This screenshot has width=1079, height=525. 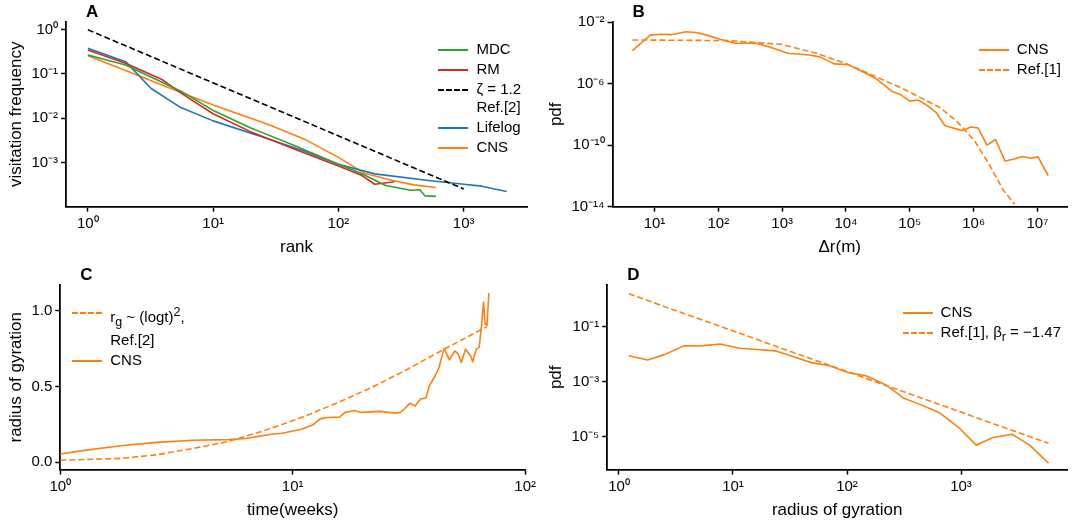 I want to click on x-tick-label: 10⁷, so click(x=1037, y=222).